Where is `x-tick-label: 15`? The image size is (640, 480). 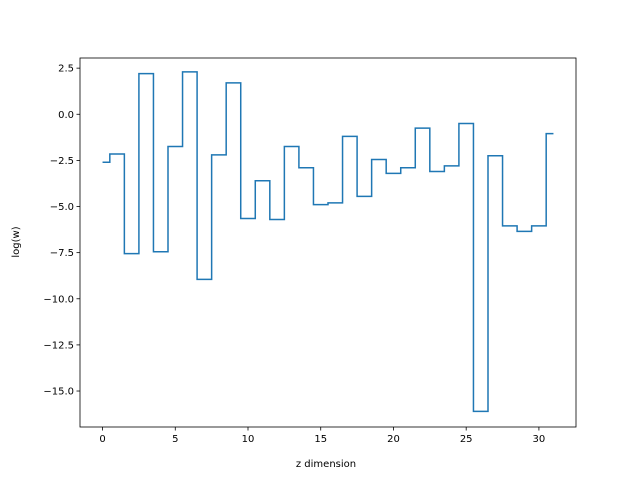
x-tick-label: 15 is located at coordinates (320, 439).